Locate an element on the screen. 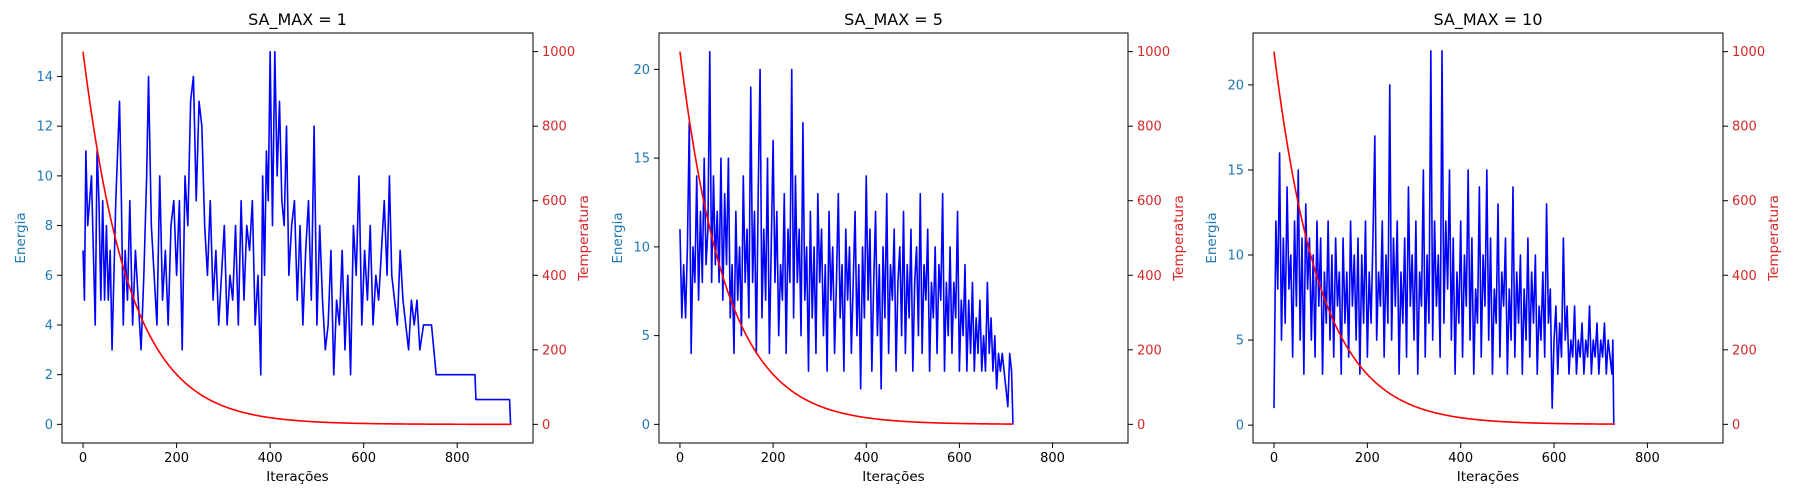 This screenshot has height=500, width=1800. y-tick-label: 2 is located at coordinates (49, 375).